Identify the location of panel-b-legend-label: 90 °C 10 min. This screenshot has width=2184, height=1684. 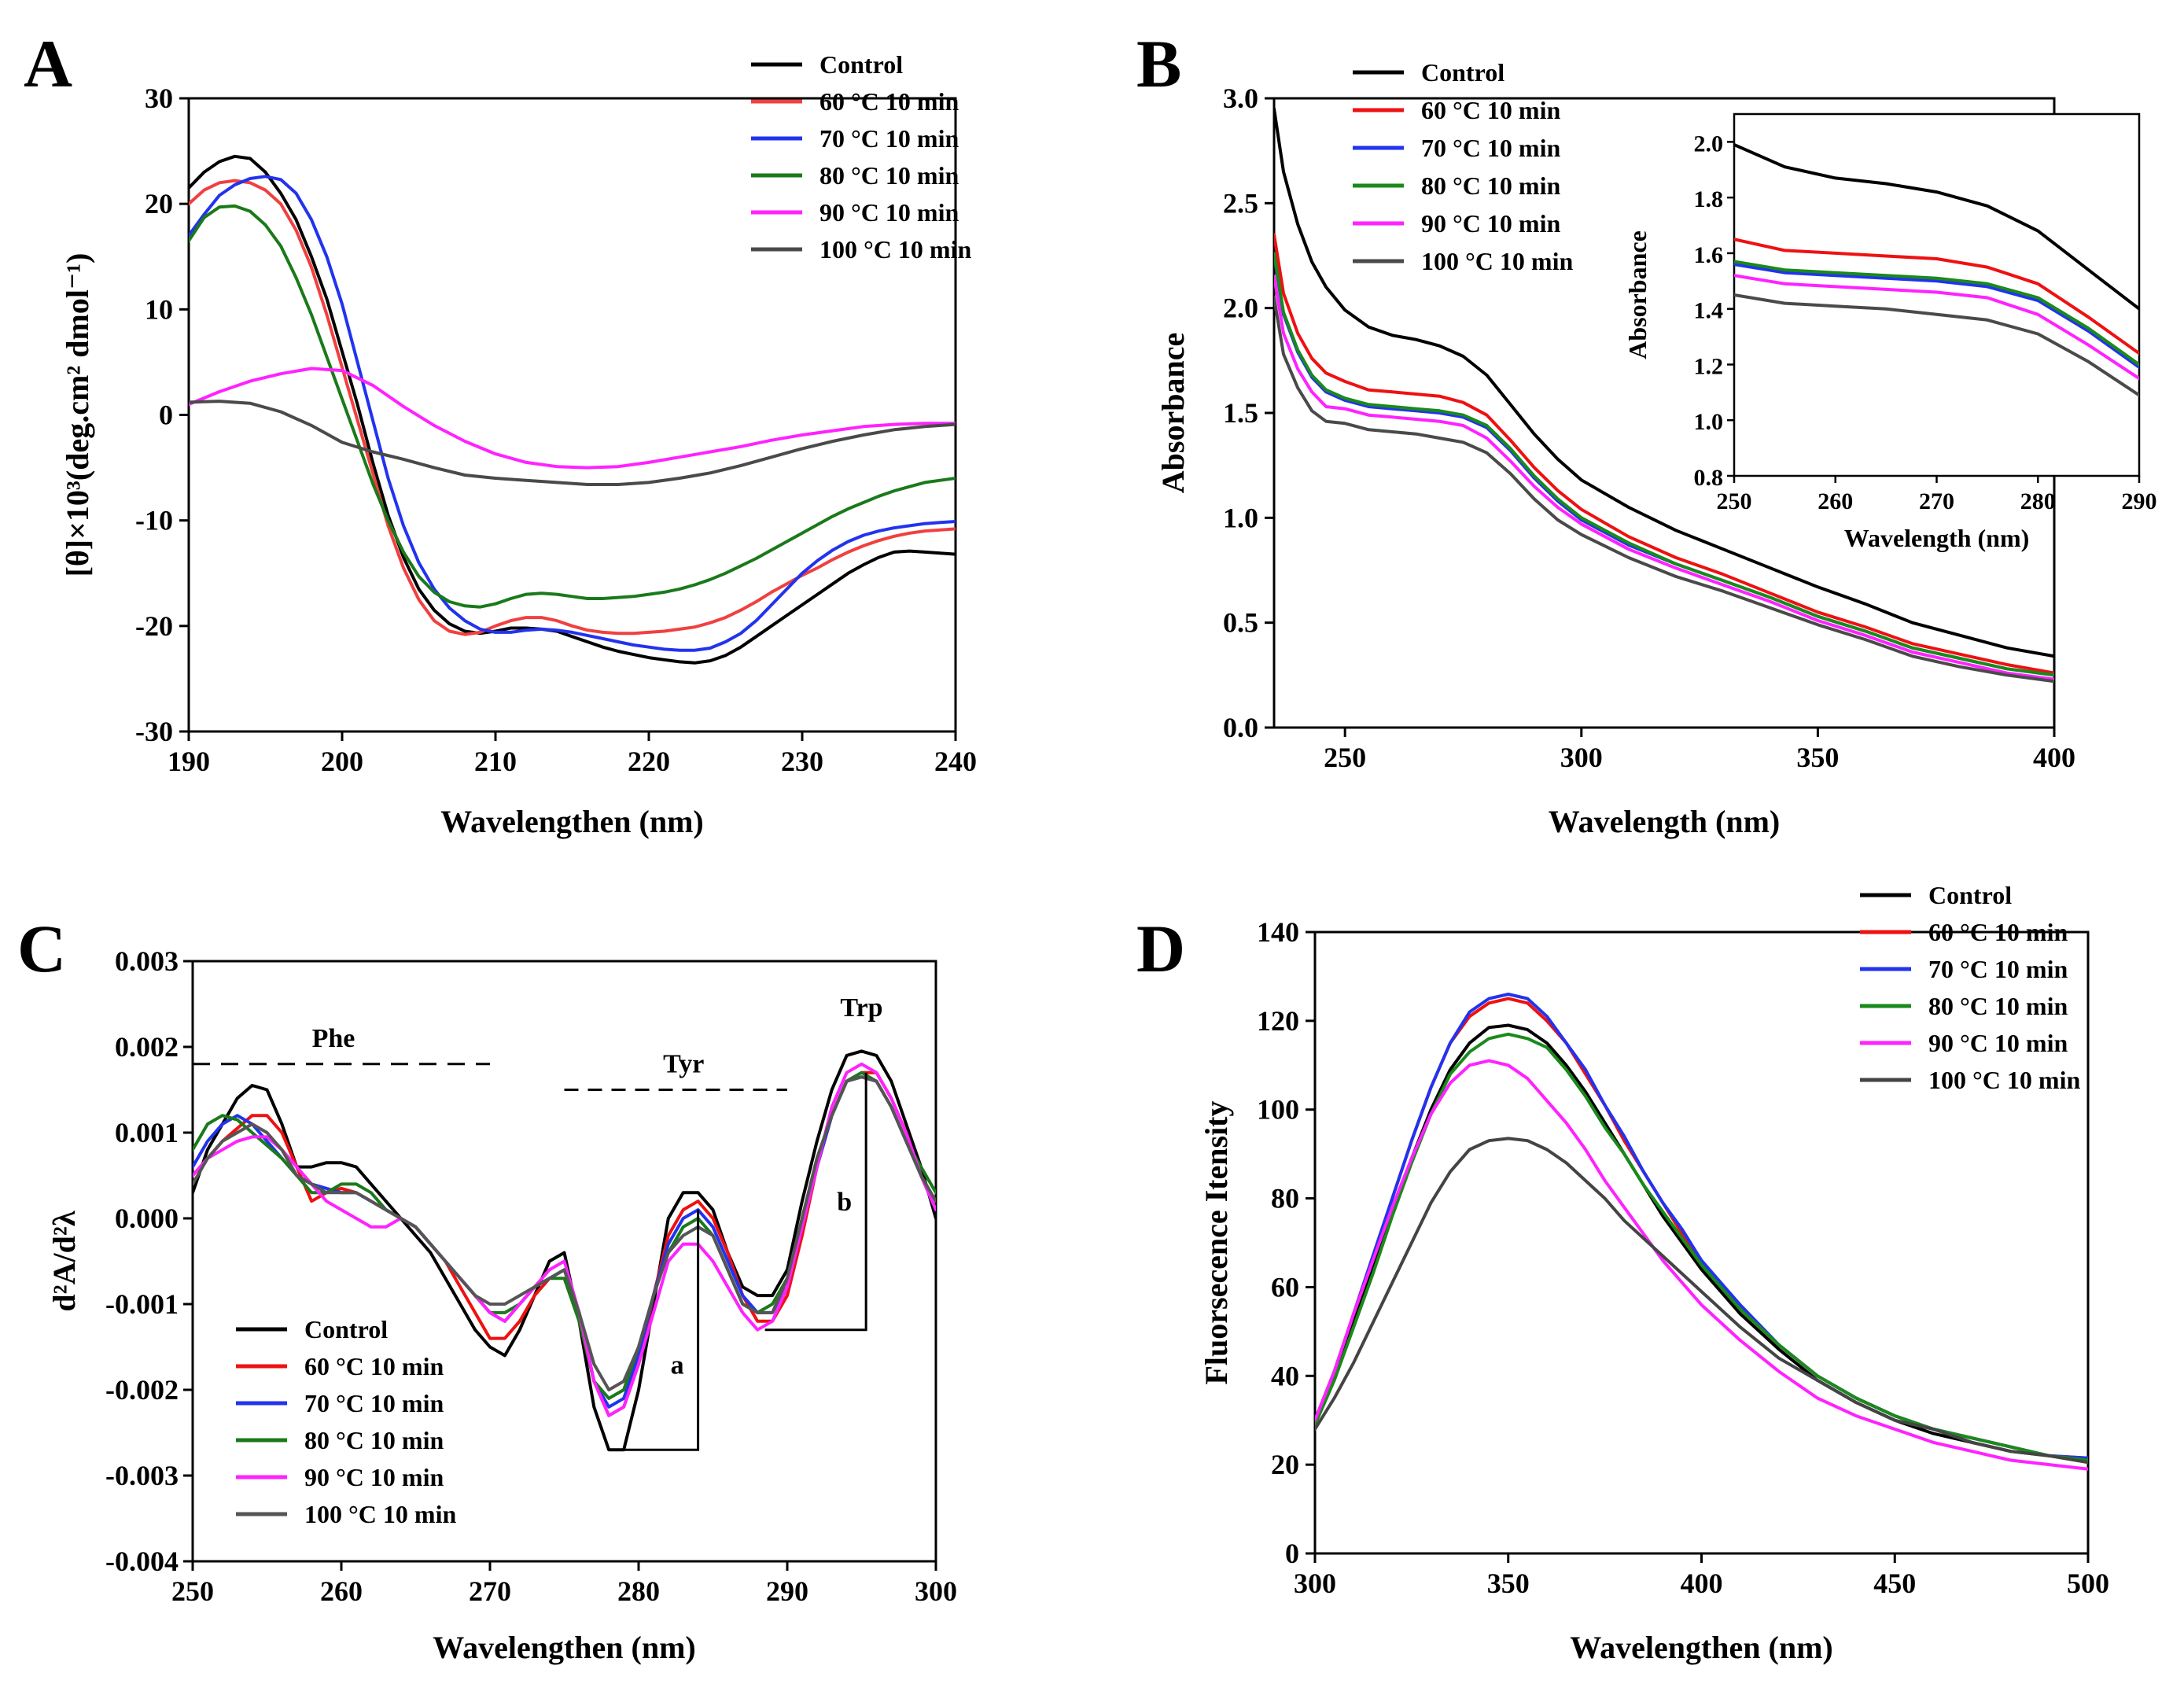
(1490, 224).